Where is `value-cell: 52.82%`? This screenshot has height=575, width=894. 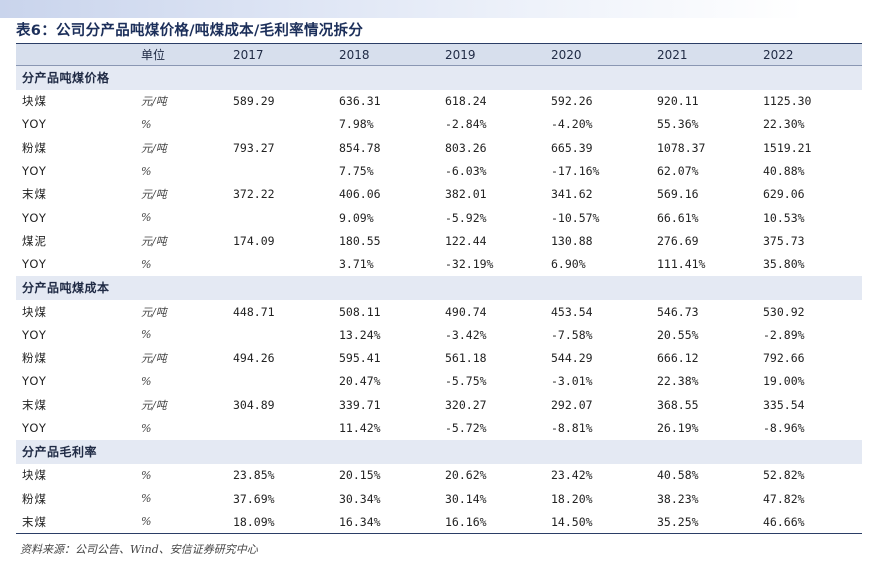 value-cell: 52.82% is located at coordinates (784, 475).